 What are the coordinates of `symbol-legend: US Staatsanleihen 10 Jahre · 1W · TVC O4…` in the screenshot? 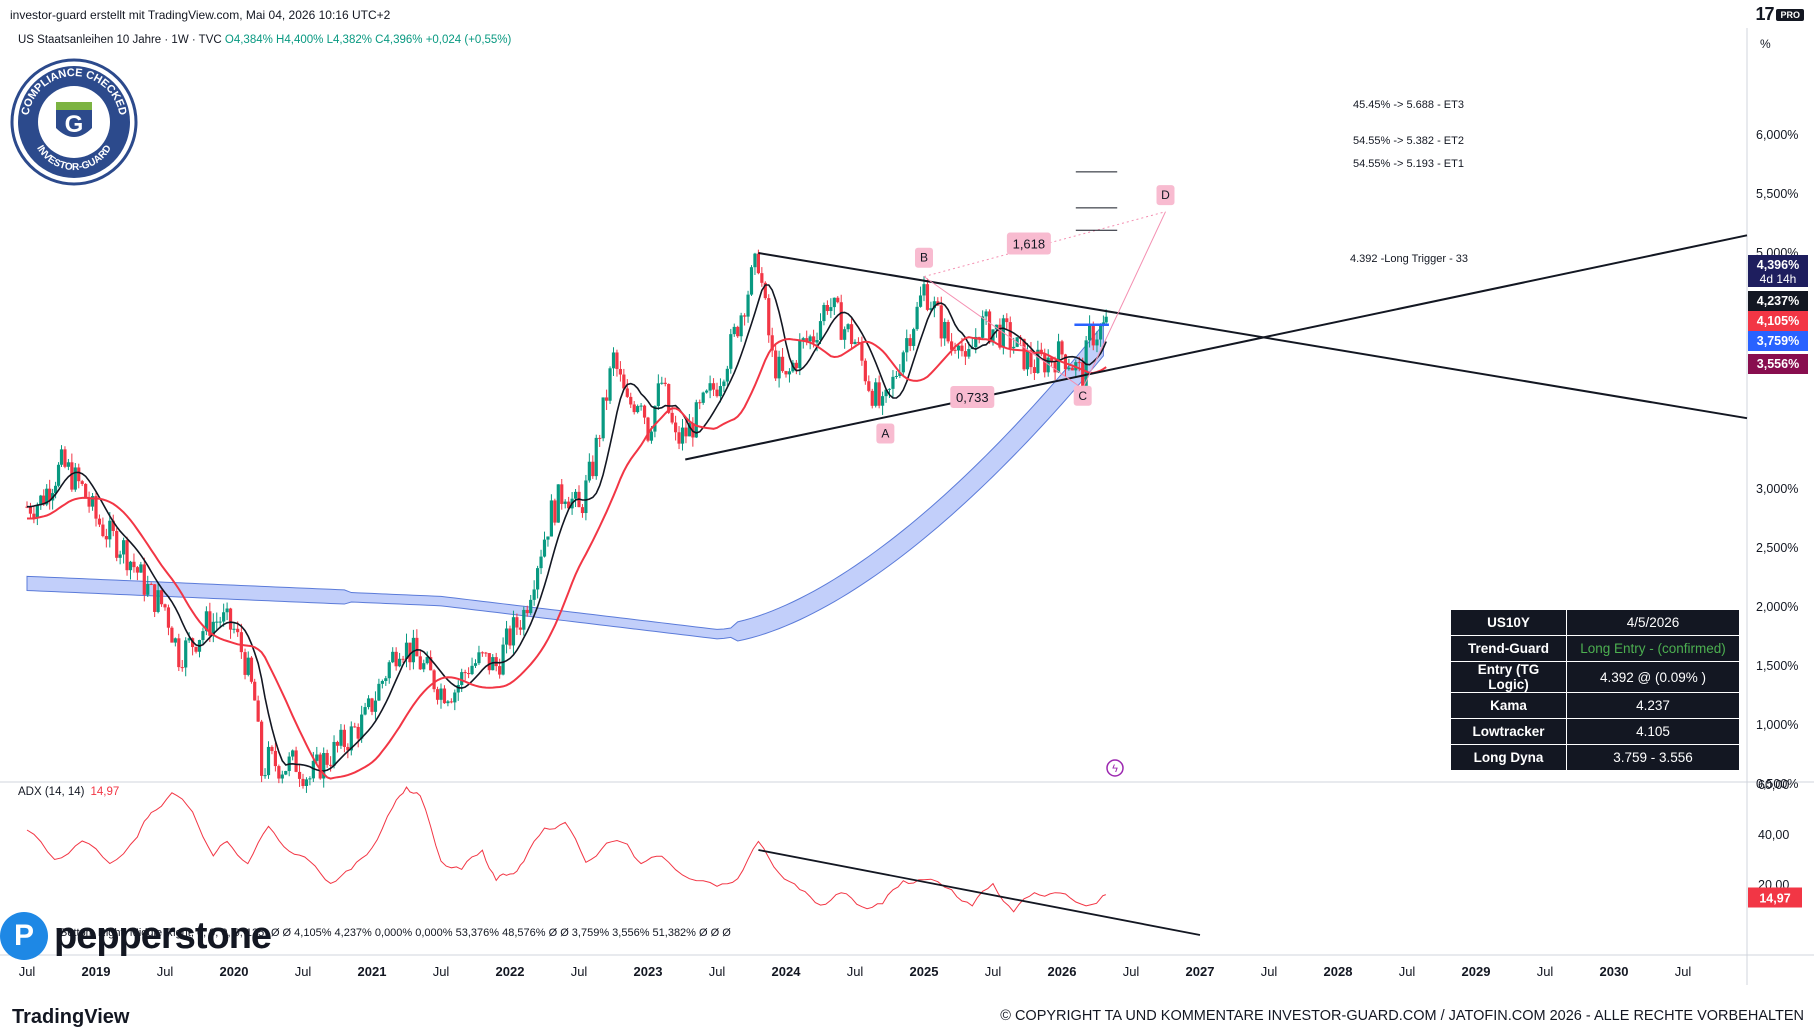 It's located at (264, 40).